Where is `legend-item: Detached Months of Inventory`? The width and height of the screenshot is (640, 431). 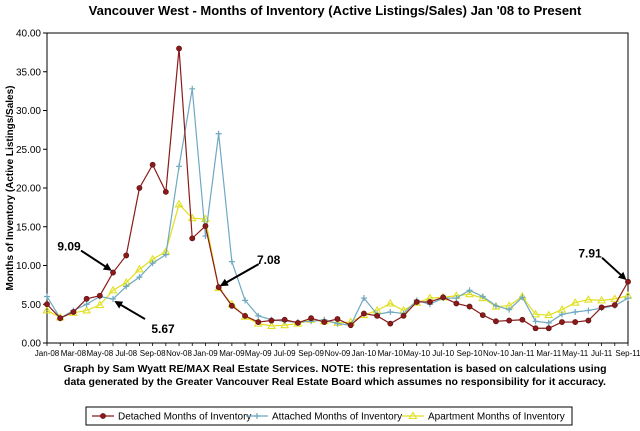 legend-item: Detached Months of Inventory is located at coordinates (171, 417).